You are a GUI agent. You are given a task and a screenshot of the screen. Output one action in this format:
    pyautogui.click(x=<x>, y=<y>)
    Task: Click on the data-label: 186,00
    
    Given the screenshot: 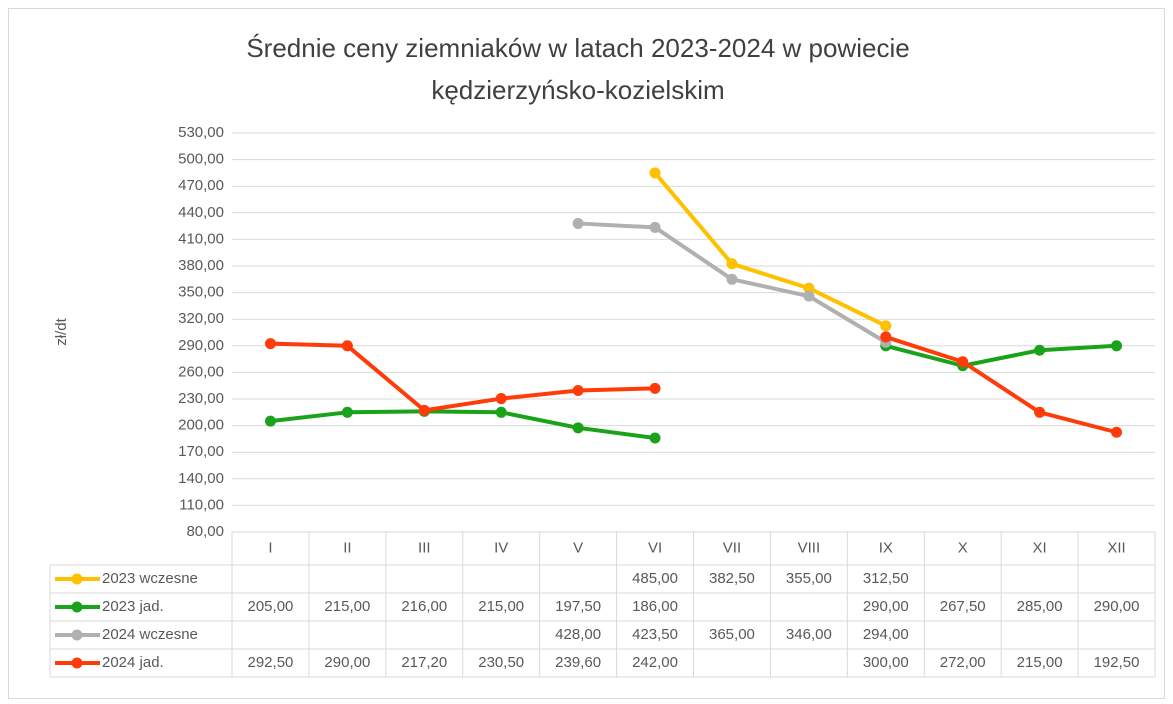 What is the action you would take?
    pyautogui.click(x=655, y=606)
    